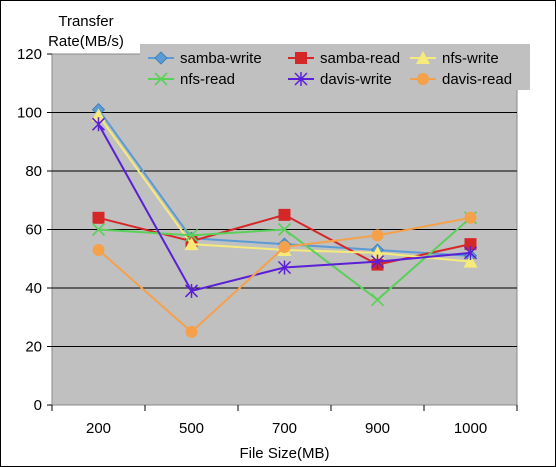  I want to click on y-tick-label: 20, so click(33, 347).